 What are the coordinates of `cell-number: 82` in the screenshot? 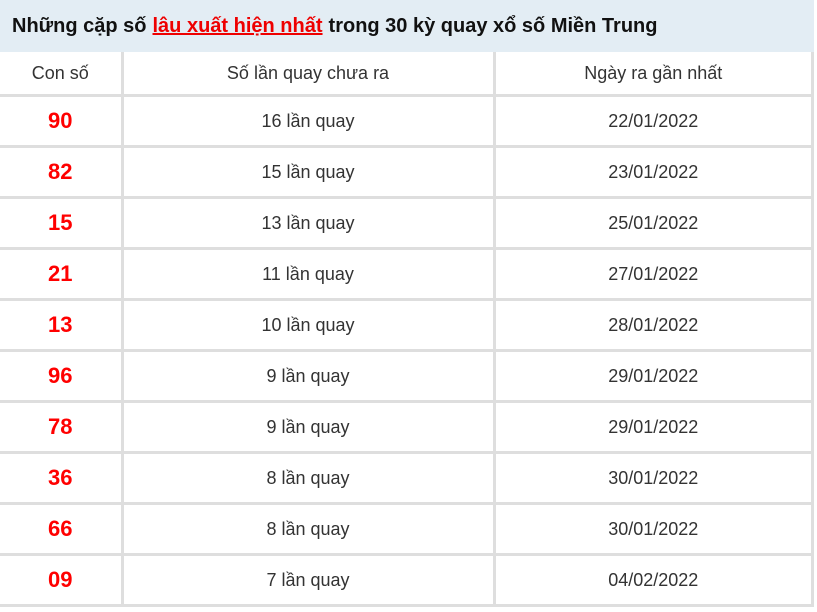 It's located at (62, 172).